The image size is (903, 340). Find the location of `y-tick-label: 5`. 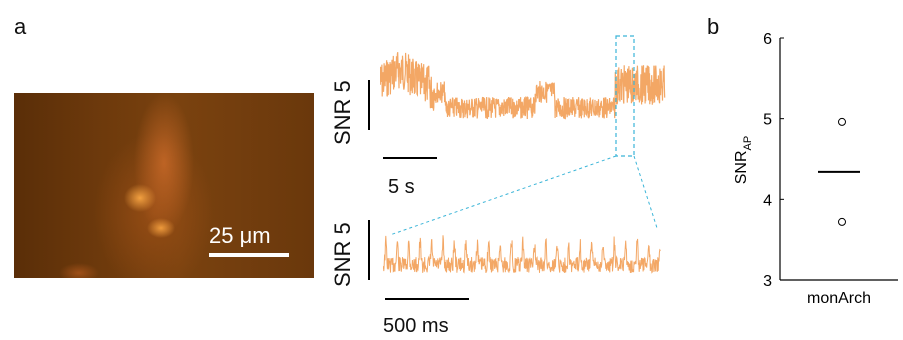

y-tick-label: 5 is located at coordinates (767, 120).